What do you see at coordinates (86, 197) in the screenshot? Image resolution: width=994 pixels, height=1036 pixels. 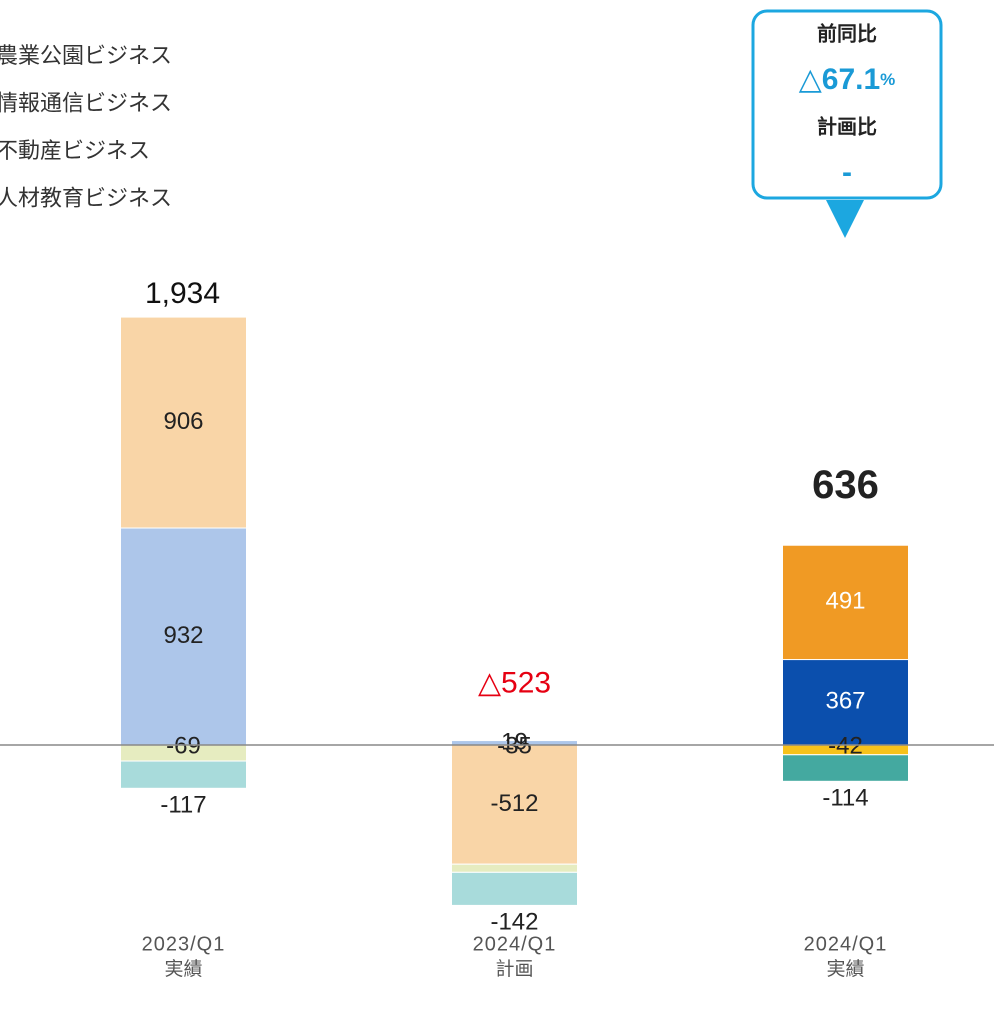 I see `legend-label: 人材教育ビジネス` at bounding box center [86, 197].